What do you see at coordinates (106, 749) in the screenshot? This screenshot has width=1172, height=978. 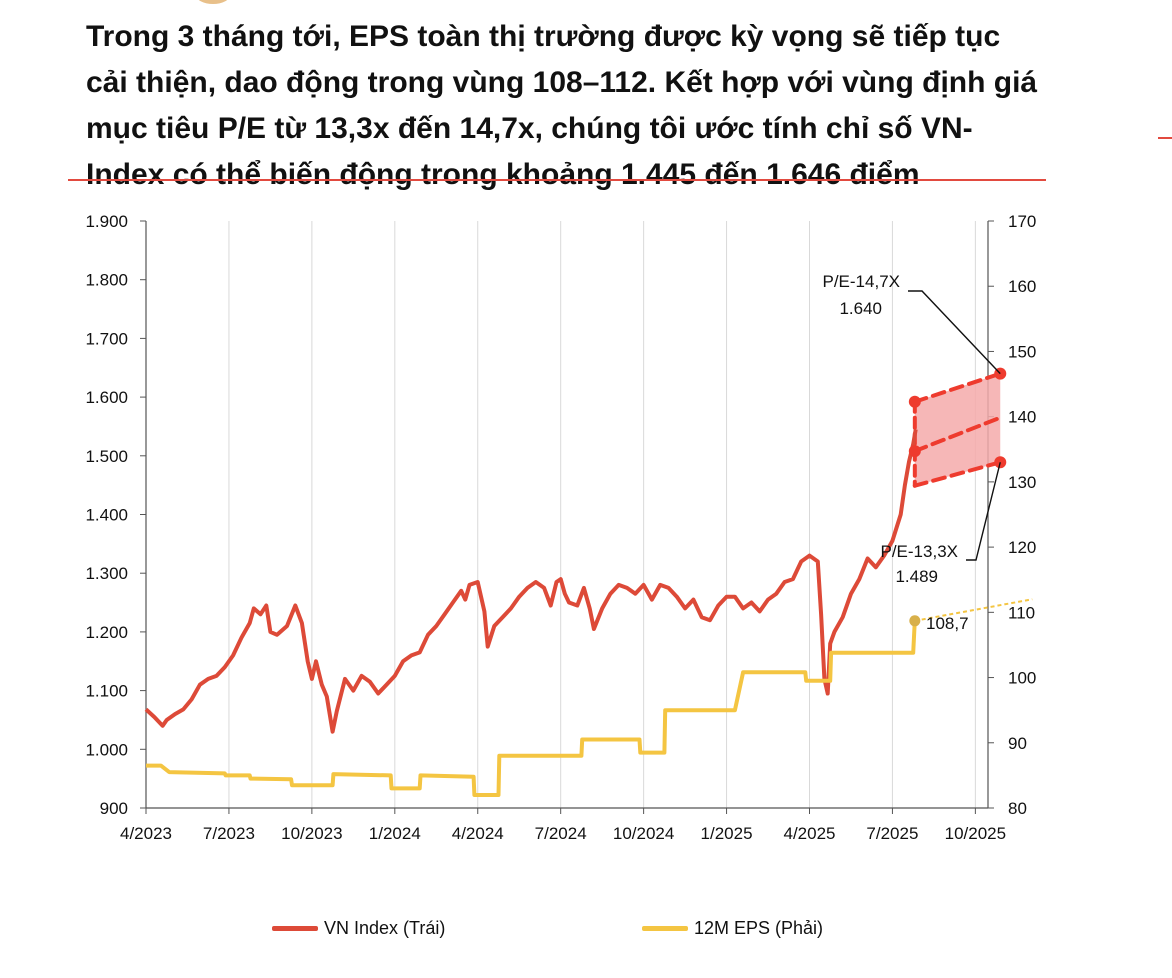 I see `y-left-tick-label: 1.000` at bounding box center [106, 749].